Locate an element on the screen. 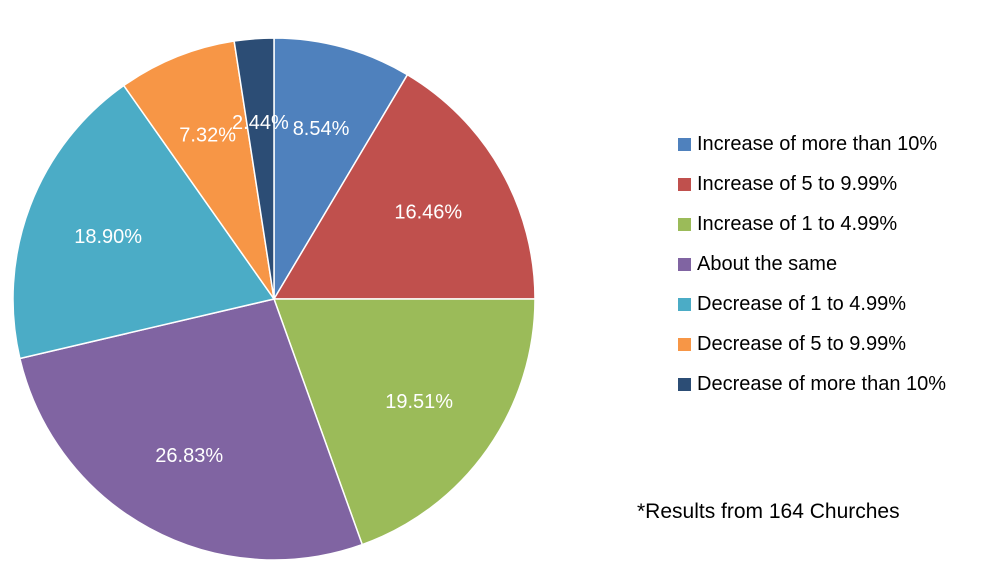 The image size is (1003, 562). slice-data-label-7: 2.44% is located at coordinates (260, 123).